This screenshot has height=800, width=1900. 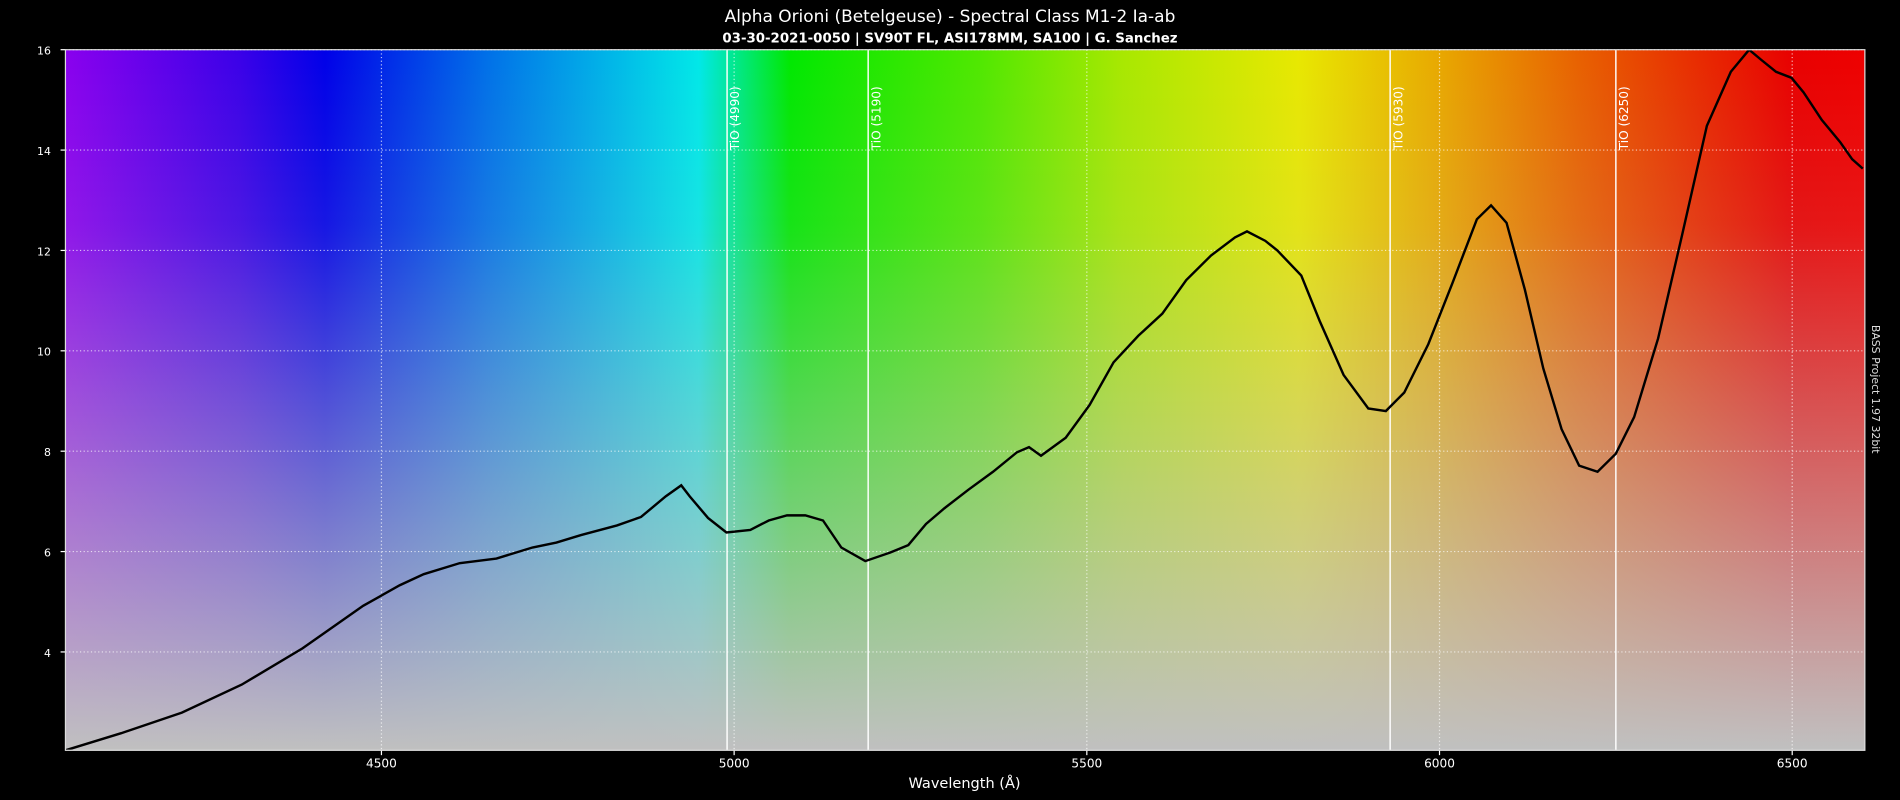 What do you see at coordinates (47, 452) in the screenshot?
I see `y-tick-label: 8` at bounding box center [47, 452].